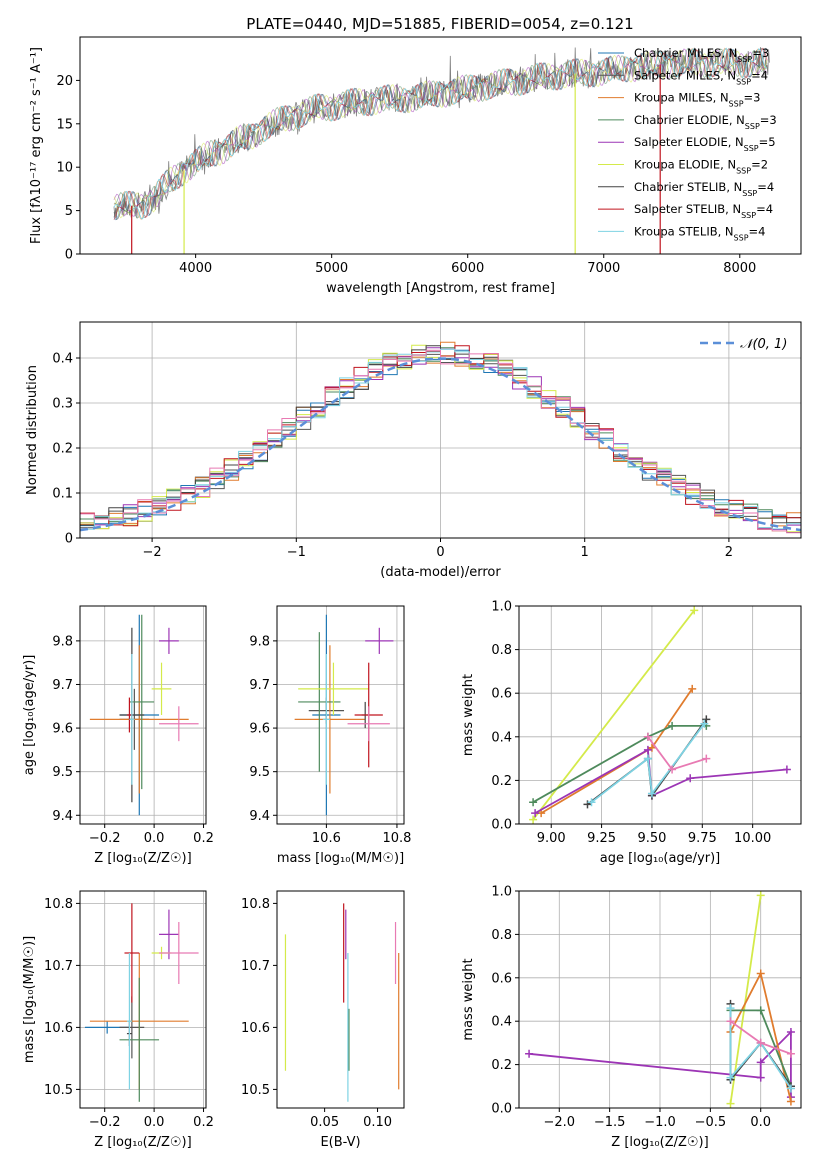 The height and width of the screenshot is (1174, 819). Describe the element at coordinates (259, 685) in the screenshot. I see `y-tick-label: 9.7` at that location.